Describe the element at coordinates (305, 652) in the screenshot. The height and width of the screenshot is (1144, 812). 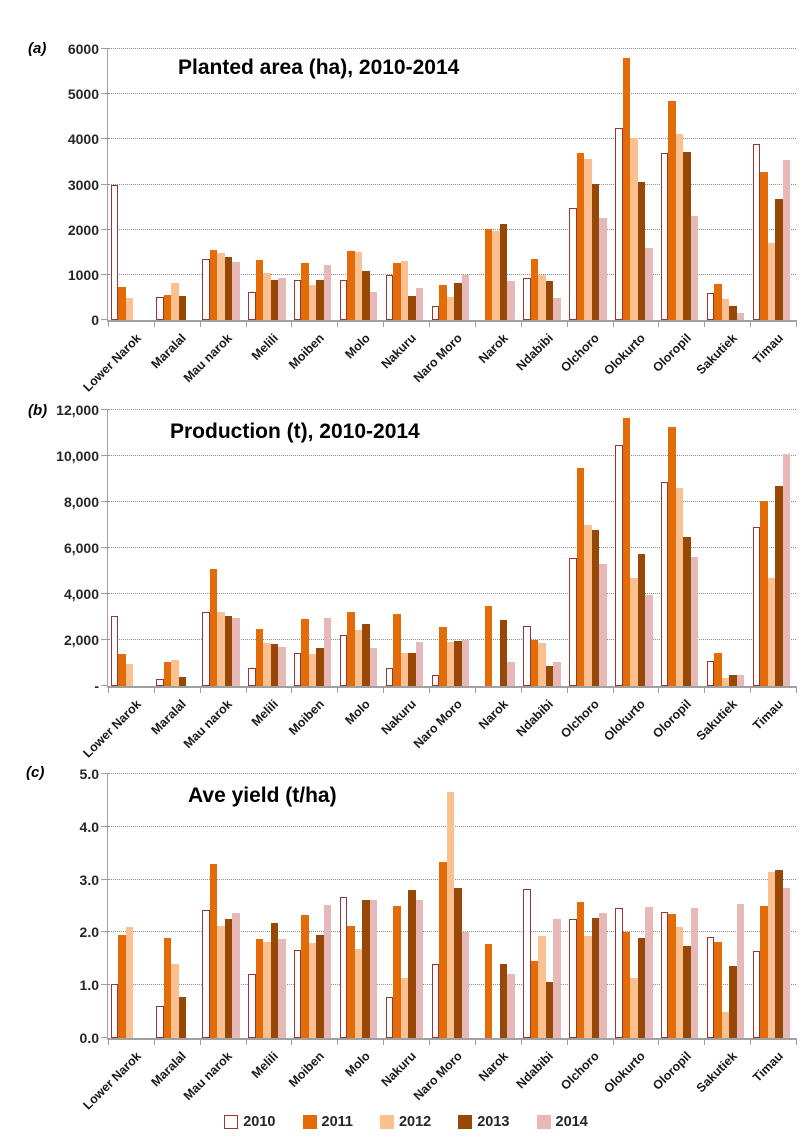
I see `bar-2011-moiben` at that location.